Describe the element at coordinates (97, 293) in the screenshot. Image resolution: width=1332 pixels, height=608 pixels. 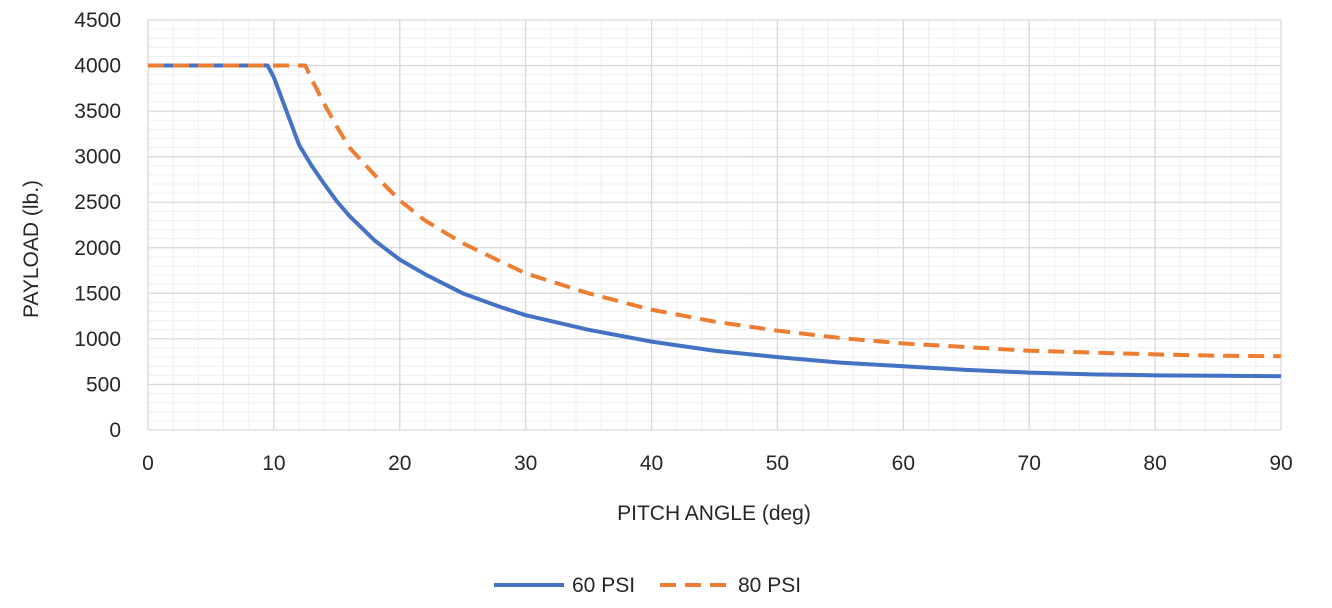
I see `y-tick-label: 1500` at that location.